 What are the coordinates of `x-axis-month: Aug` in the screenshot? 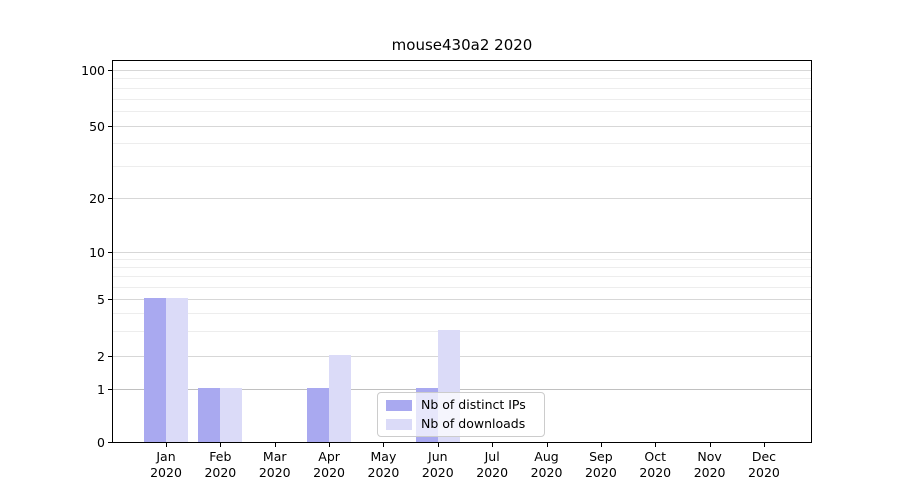 It's located at (546, 456).